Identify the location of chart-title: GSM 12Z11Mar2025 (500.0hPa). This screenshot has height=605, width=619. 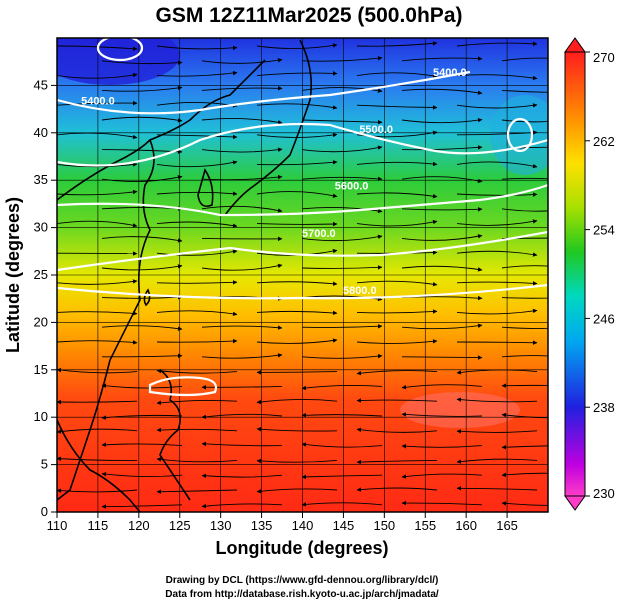
(308, 15).